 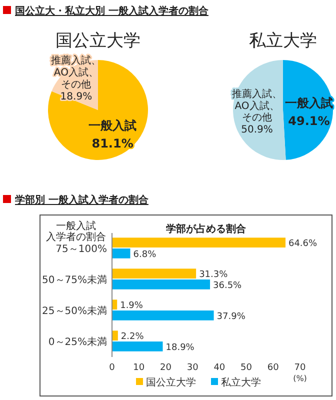 I want to click on legend-label: 国公立大学, so click(x=171, y=382).